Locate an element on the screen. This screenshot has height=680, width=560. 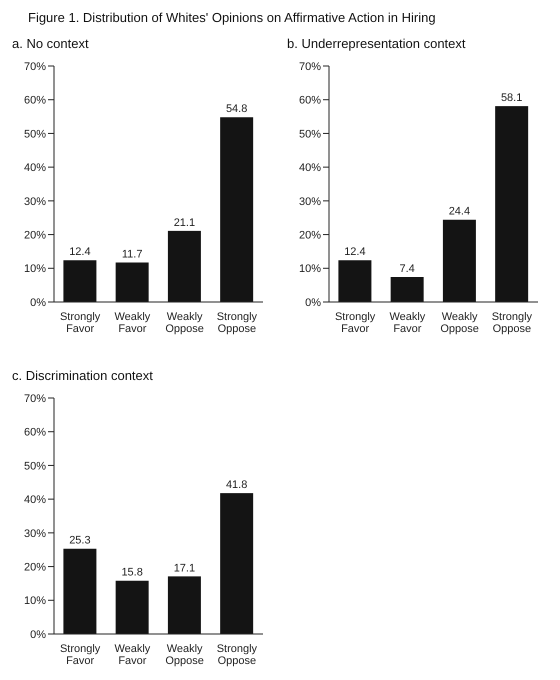
chart-title: Figure 1. Distribution of Whites' Opinions on Affirmative Action in Hiring is located at coordinates (232, 17).